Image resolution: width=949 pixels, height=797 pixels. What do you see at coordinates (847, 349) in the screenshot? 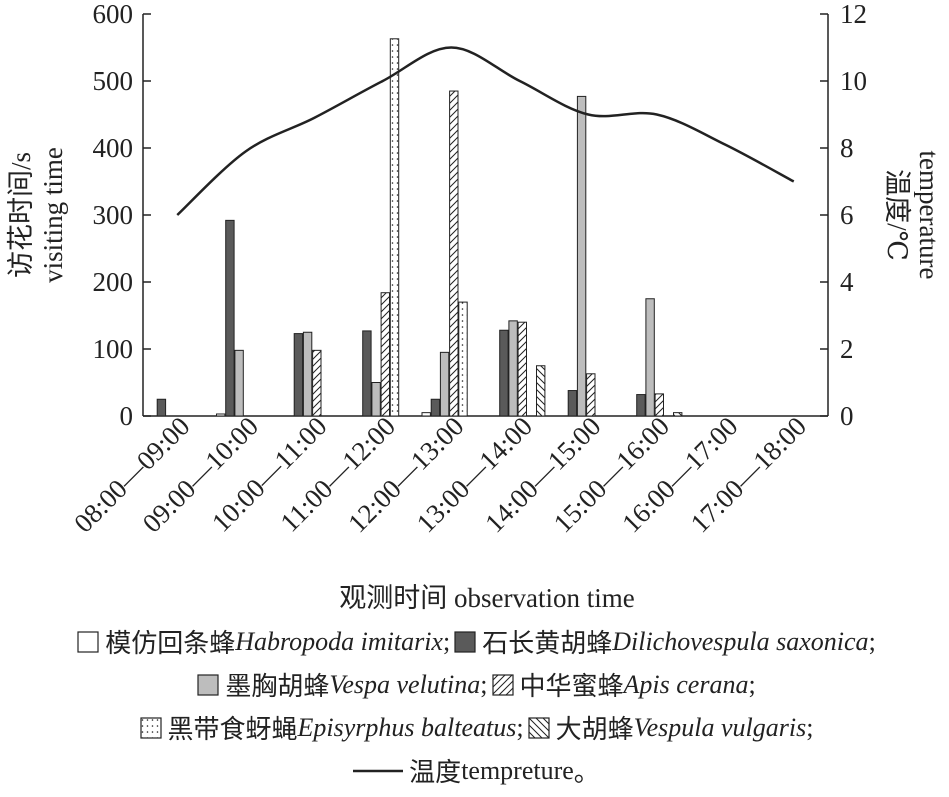
I see `y2-tick-label: 2` at bounding box center [847, 349].